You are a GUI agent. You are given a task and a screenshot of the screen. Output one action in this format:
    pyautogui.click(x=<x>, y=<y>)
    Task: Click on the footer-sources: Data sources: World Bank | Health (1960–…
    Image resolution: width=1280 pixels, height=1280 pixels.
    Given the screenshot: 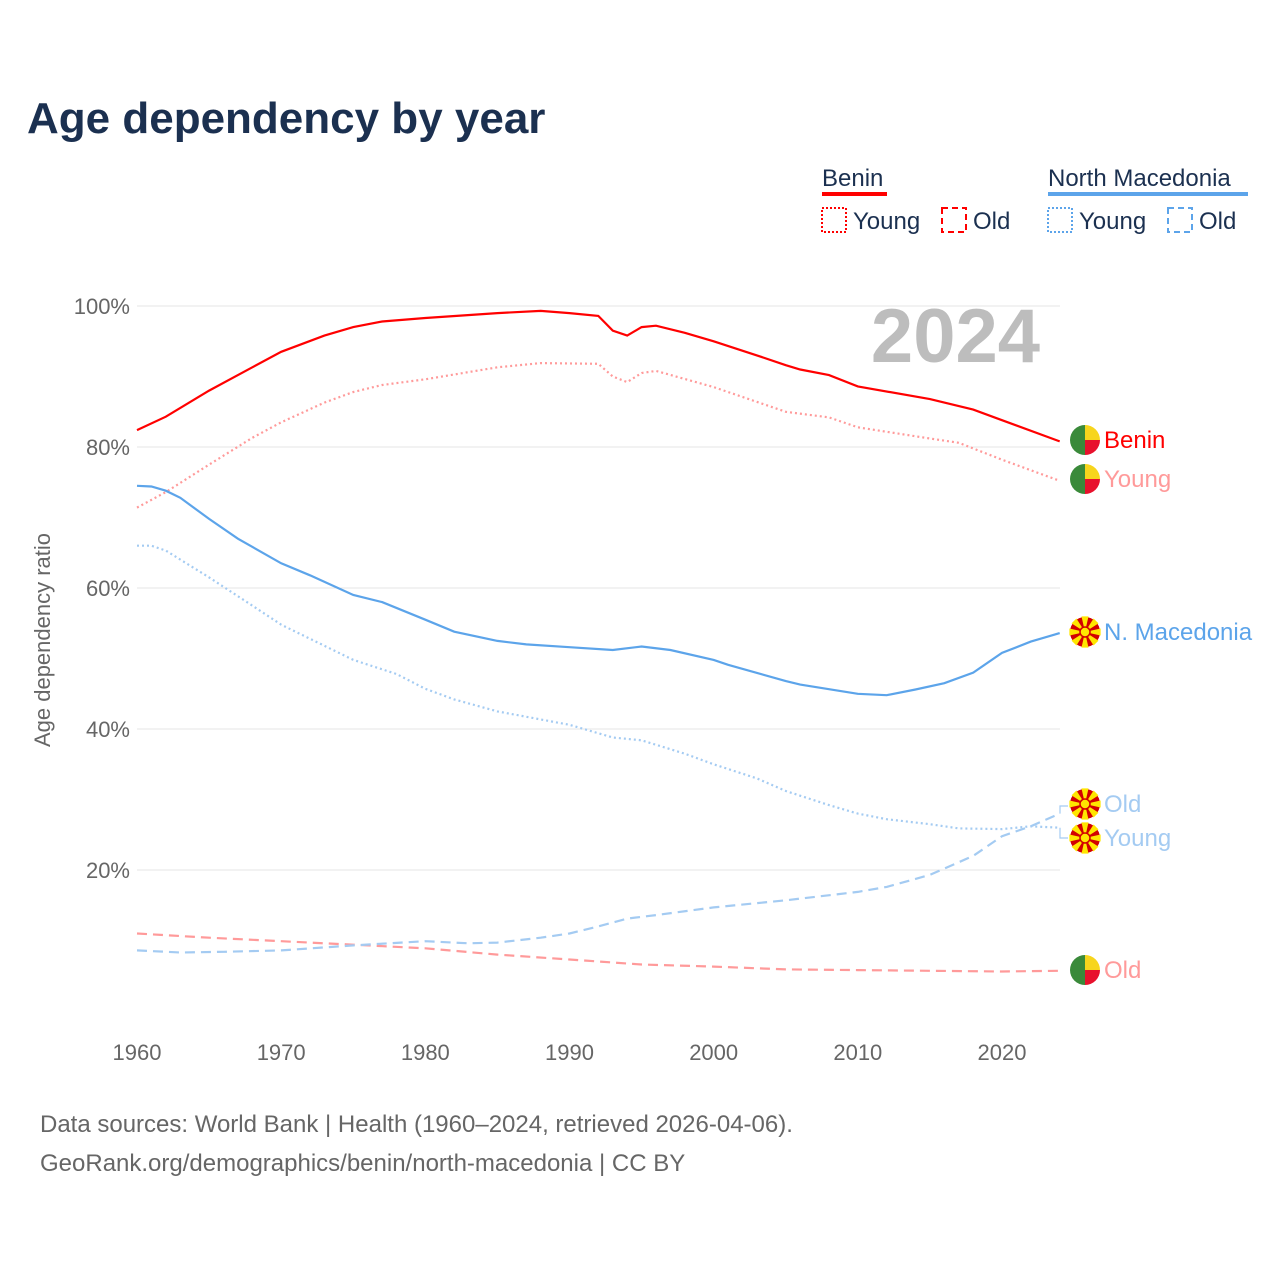 What is the action you would take?
    pyautogui.click(x=416, y=1124)
    